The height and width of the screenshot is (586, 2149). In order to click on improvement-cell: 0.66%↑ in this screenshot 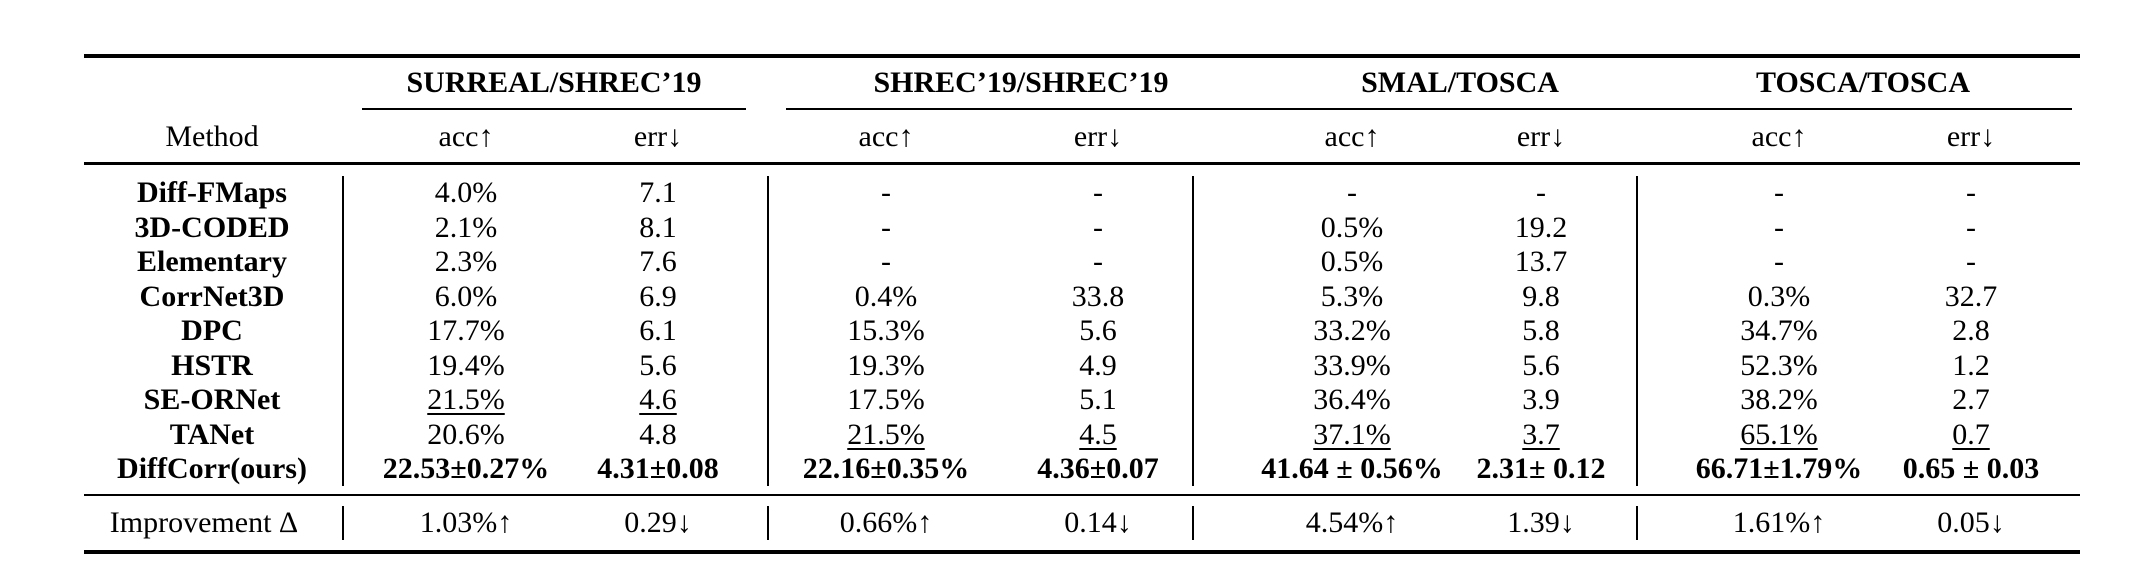, I will do `click(886, 522)`.